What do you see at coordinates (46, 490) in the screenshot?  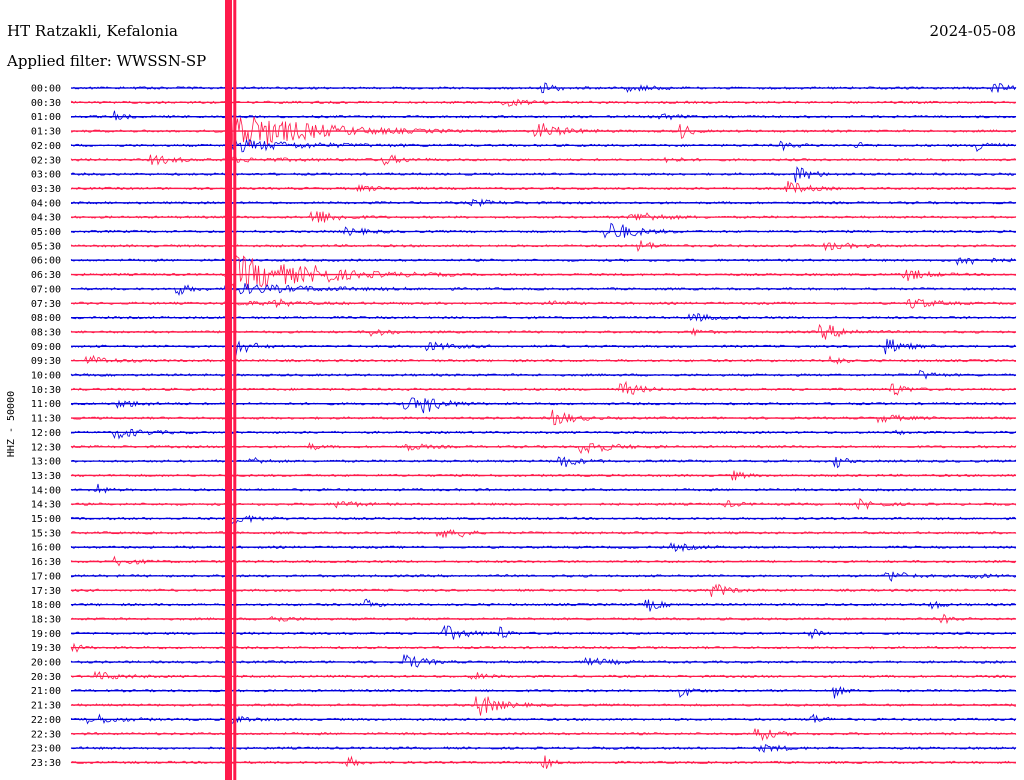 I see `time-tick-label: 14:00` at bounding box center [46, 490].